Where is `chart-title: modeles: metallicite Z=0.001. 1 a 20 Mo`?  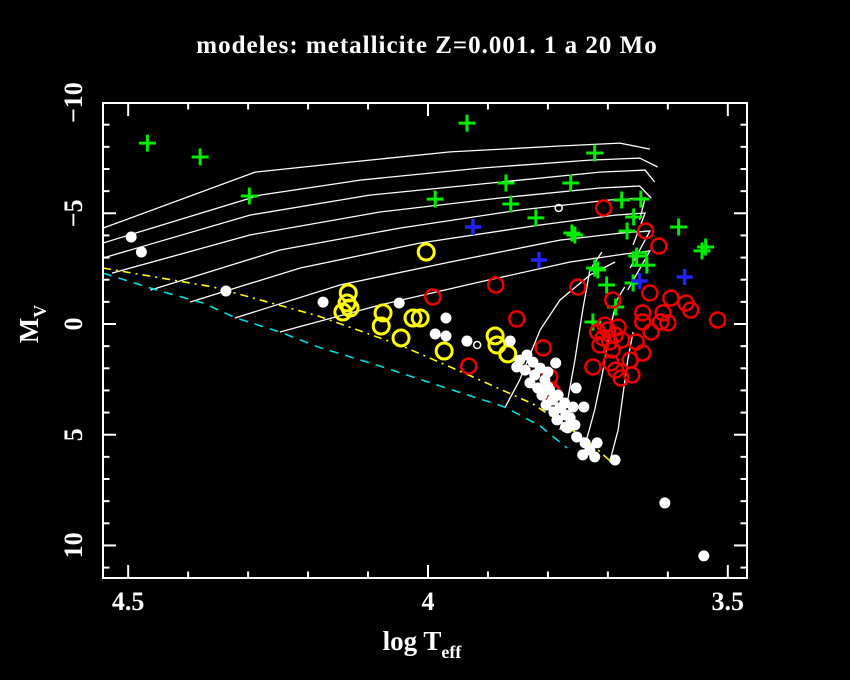
chart-title: modeles: metallicite Z=0.001. 1 a 20 Mo is located at coordinates (427, 45).